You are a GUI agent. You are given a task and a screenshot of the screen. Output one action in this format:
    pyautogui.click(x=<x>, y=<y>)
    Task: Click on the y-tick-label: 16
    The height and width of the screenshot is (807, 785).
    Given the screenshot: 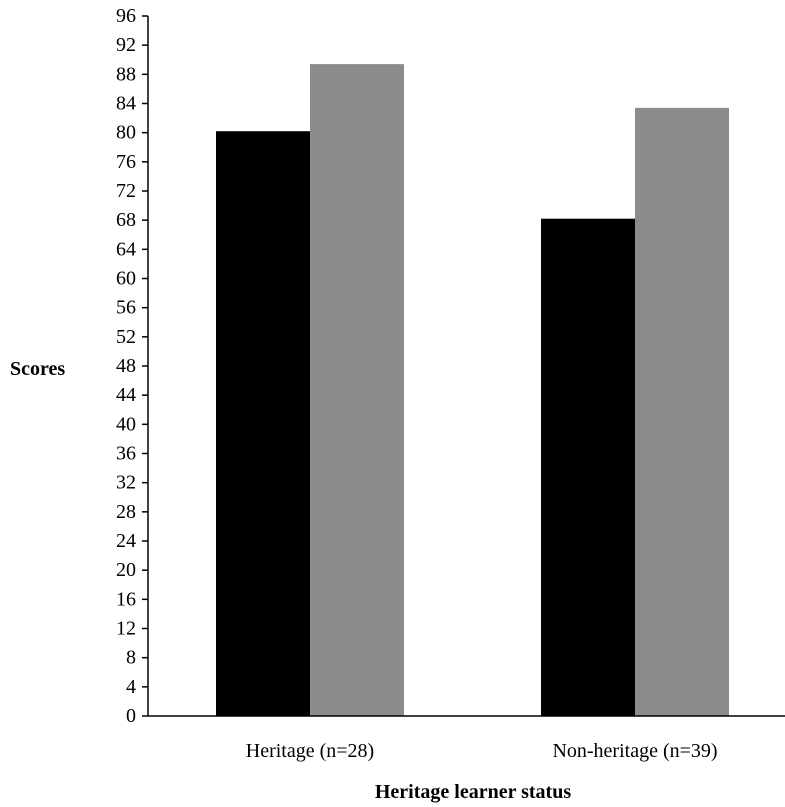 What is the action you would take?
    pyautogui.click(x=126, y=599)
    